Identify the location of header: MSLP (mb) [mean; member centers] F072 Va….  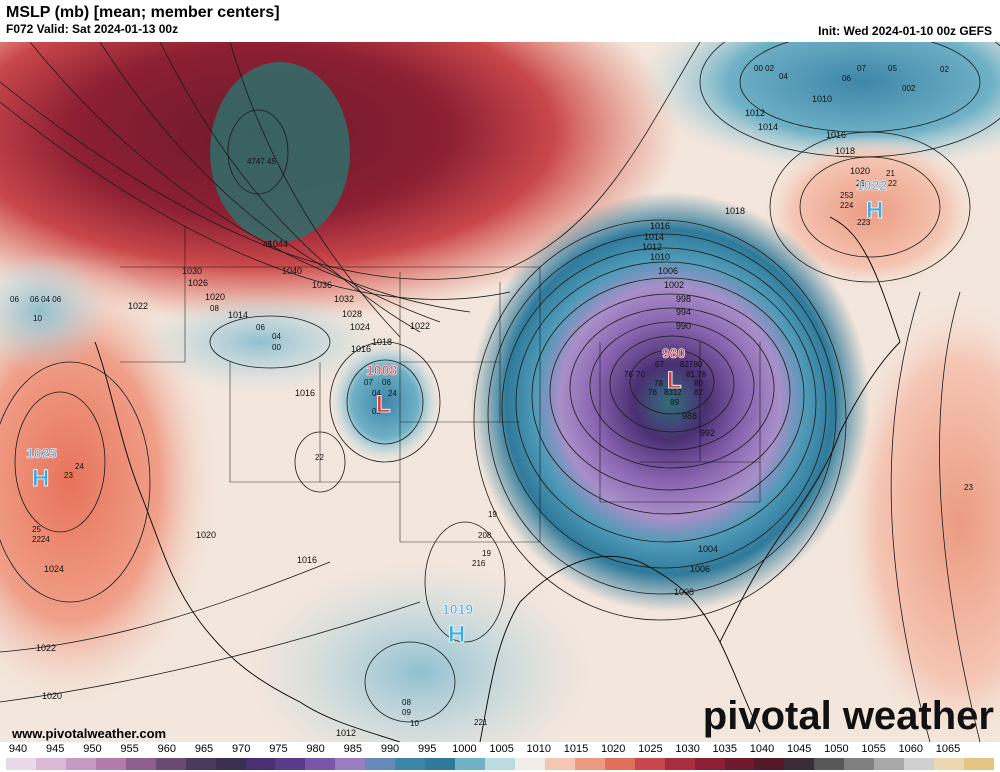
(143, 20).